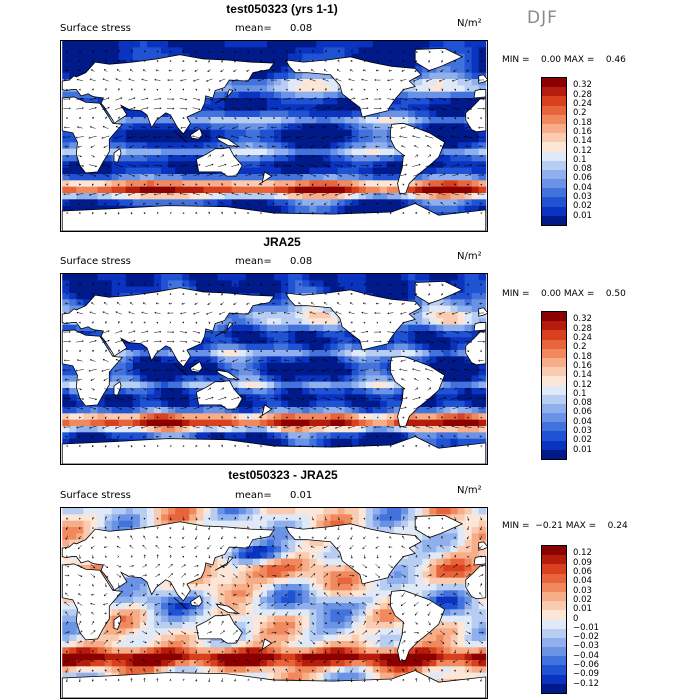  I want to click on panel-1-mean-label: mean=, so click(253, 28).